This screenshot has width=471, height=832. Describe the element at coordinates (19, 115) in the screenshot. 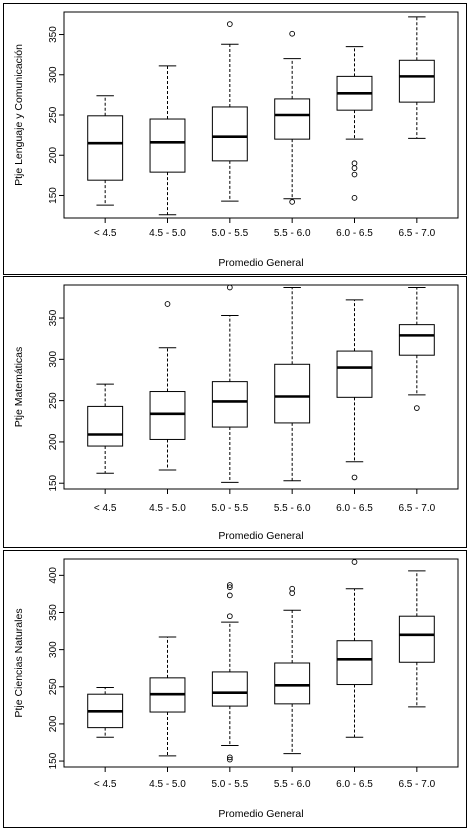

I see `y-axis-title: Ptje Lenguaje y Comunicación` at that location.